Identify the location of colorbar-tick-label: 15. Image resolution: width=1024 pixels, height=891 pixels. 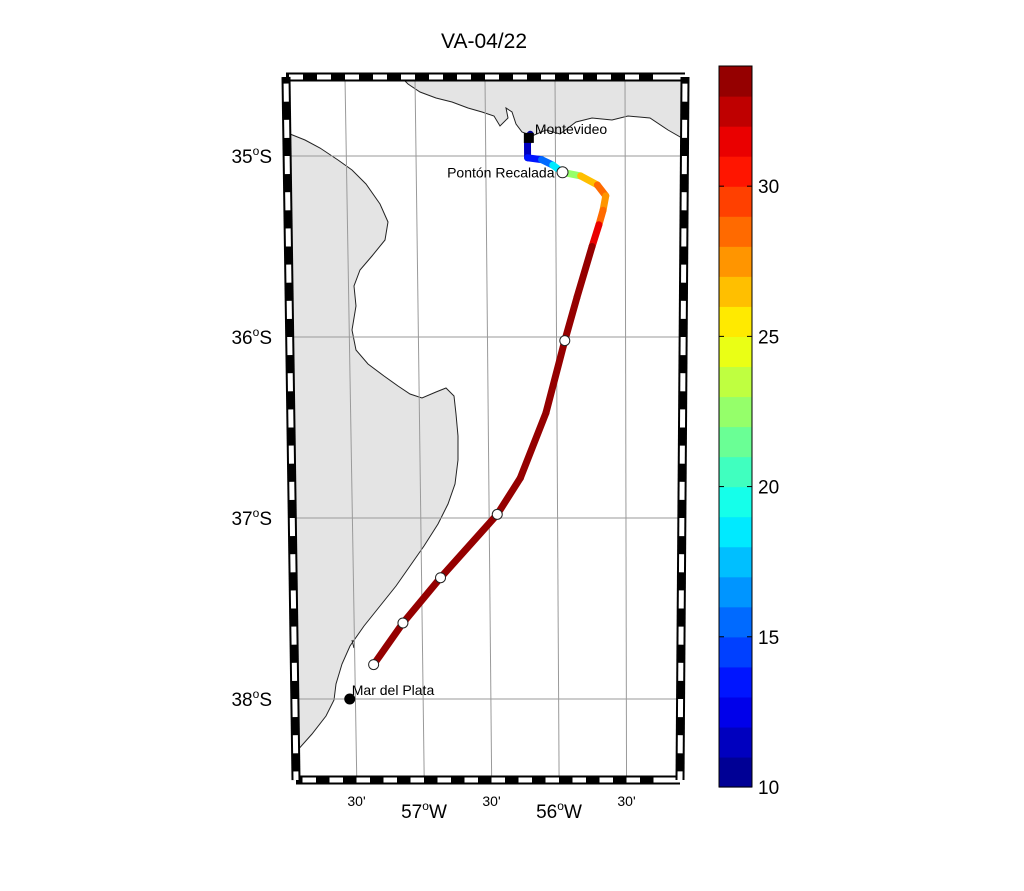
(768, 638).